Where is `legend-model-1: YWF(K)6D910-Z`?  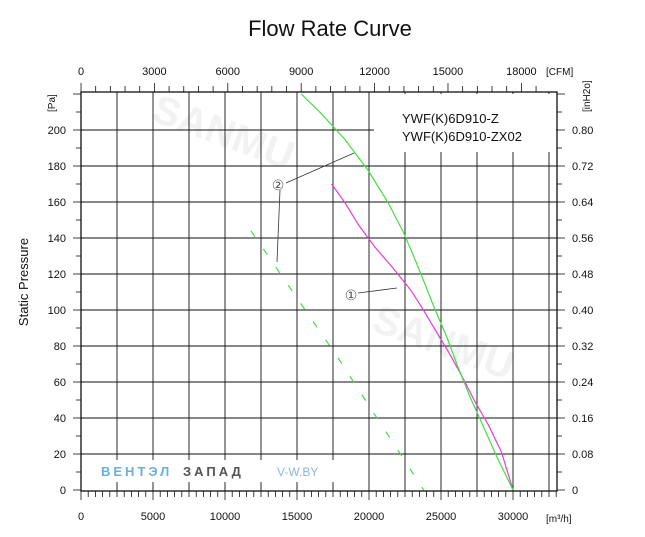 legend-model-1: YWF(K)6D910-Z is located at coordinates (450, 118).